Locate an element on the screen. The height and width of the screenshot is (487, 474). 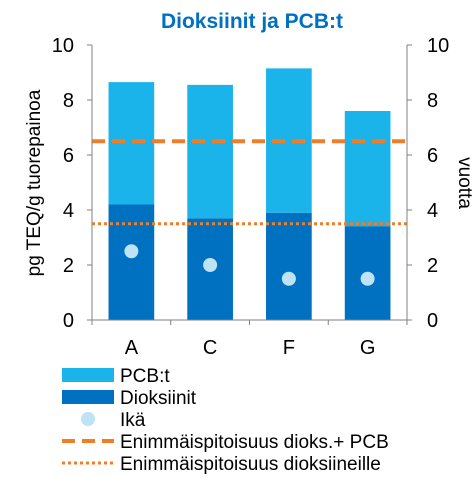
point-ika-f is located at coordinates (288, 278).